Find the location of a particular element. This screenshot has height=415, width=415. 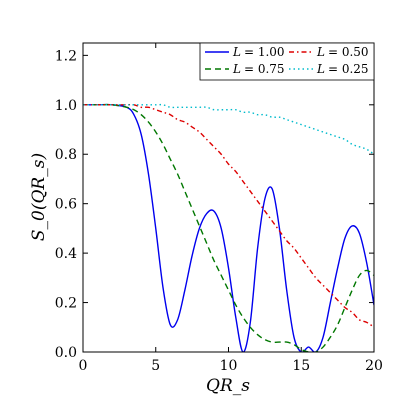

x-tick-label: 5 is located at coordinates (155, 366).